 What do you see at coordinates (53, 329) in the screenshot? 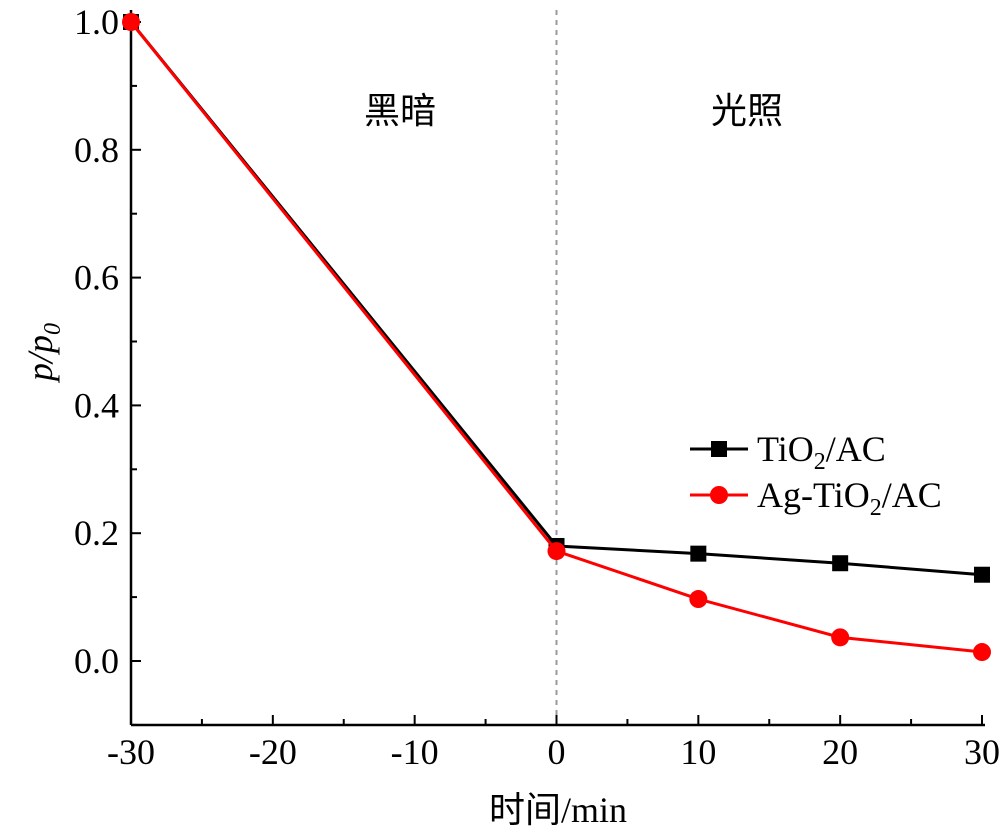
I see `y-axis-title-sub: 0` at bounding box center [53, 329].